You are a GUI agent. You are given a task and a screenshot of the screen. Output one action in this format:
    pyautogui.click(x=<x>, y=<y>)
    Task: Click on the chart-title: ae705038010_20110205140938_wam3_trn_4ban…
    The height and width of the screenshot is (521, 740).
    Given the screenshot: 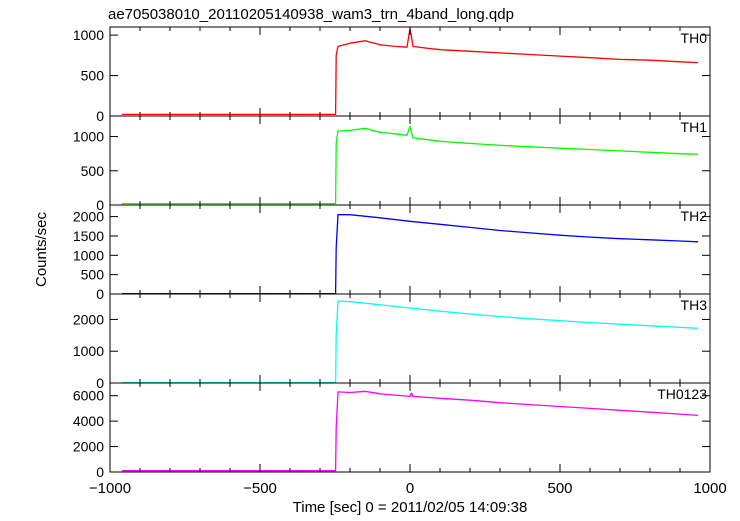 What is the action you would take?
    pyautogui.click(x=311, y=14)
    